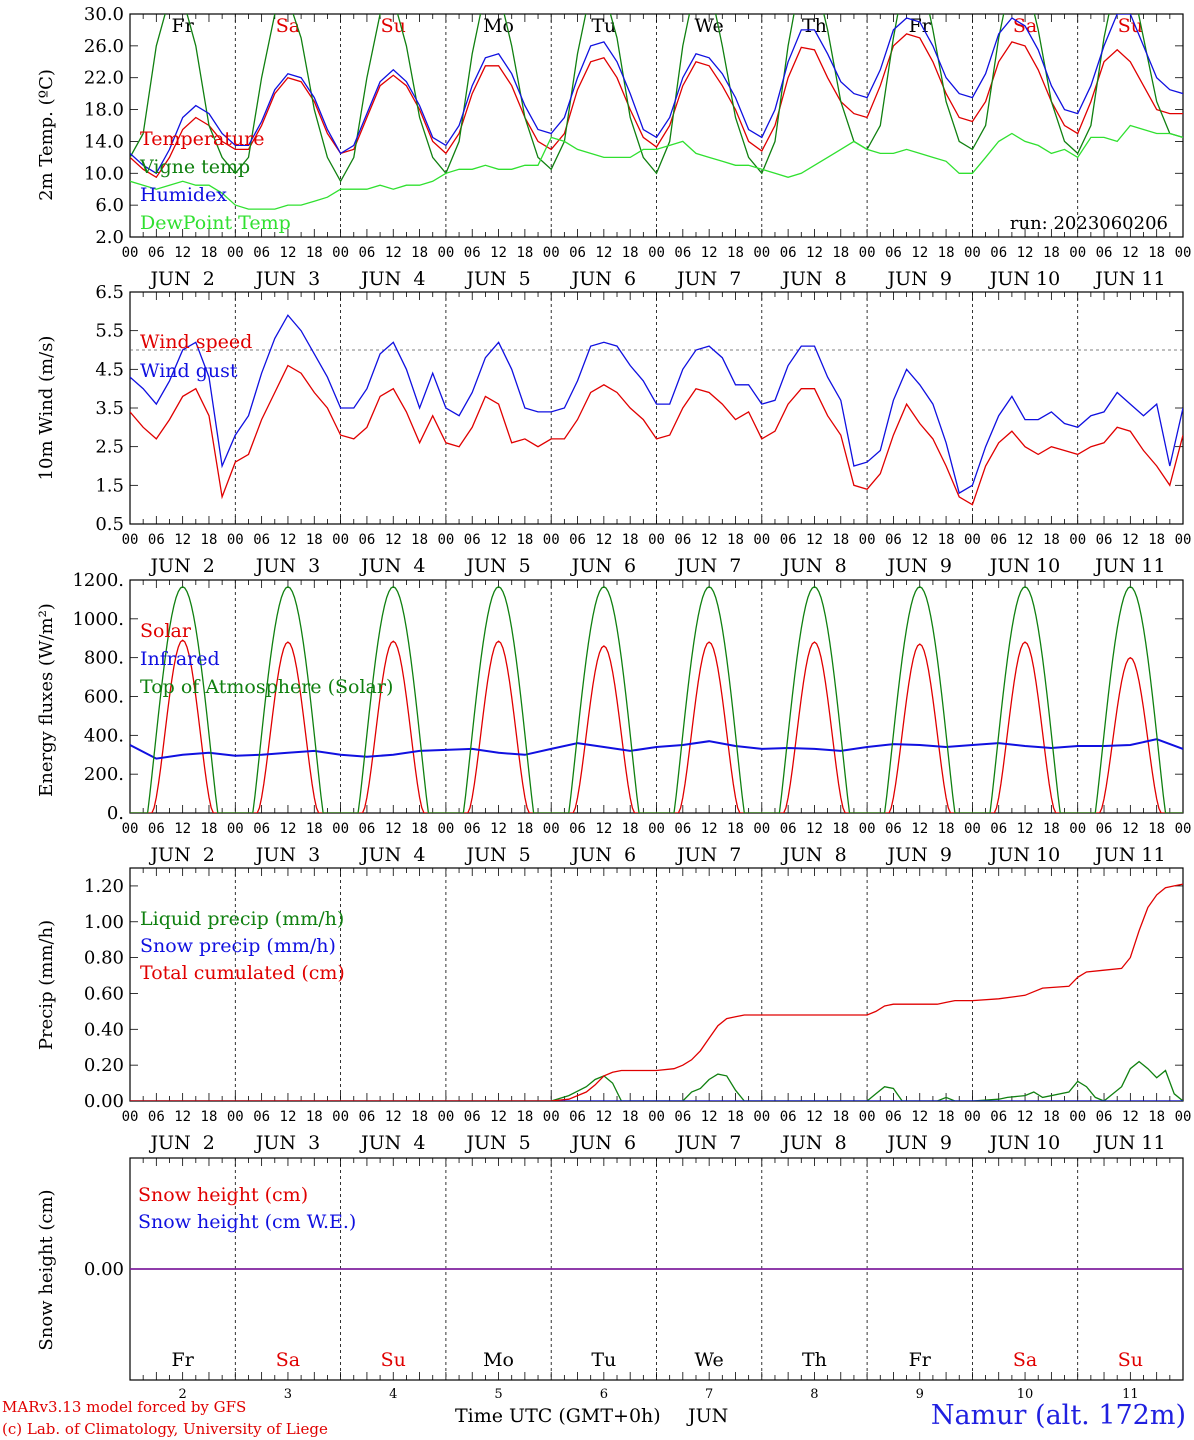 The height and width of the screenshot is (1440, 1194). I want to click on wind-hour-label: 00, so click(130, 540).